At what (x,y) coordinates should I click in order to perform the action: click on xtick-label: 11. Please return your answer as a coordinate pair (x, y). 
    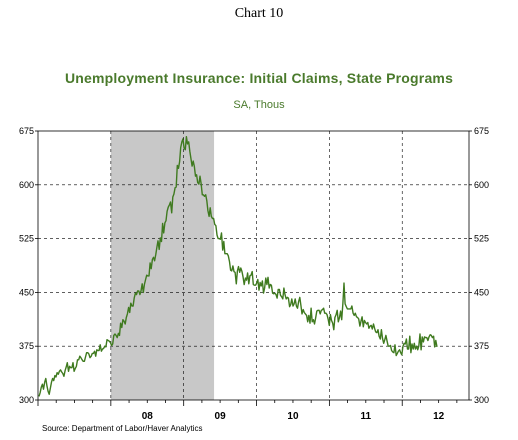
    Looking at the image, I should click on (366, 416).